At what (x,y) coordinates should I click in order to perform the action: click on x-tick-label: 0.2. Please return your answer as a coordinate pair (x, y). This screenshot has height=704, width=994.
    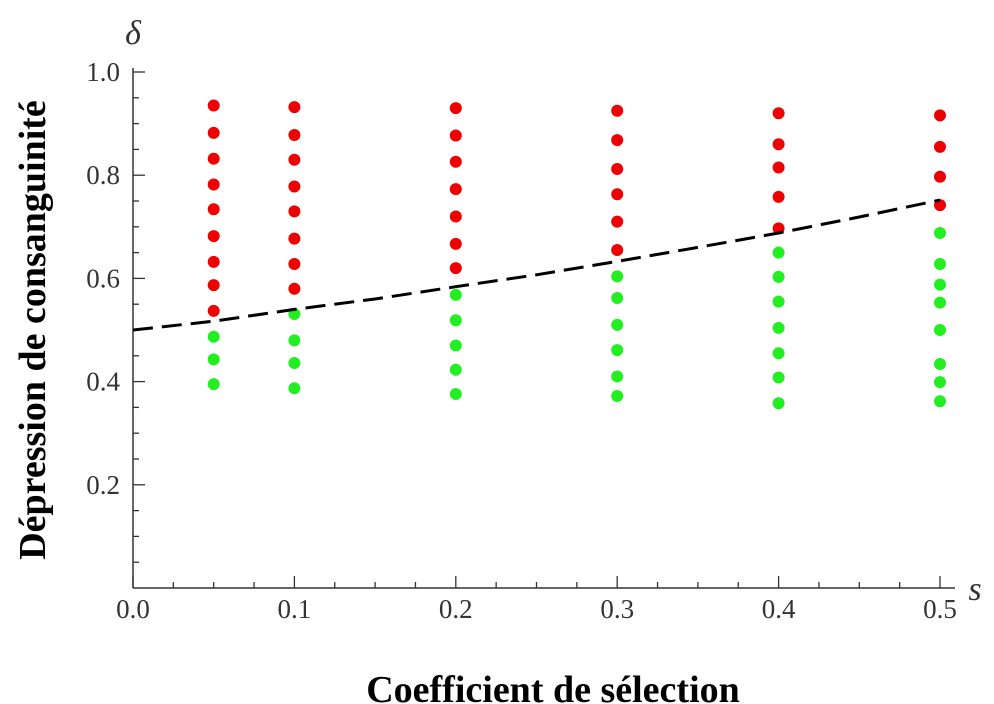
    Looking at the image, I should click on (456, 609).